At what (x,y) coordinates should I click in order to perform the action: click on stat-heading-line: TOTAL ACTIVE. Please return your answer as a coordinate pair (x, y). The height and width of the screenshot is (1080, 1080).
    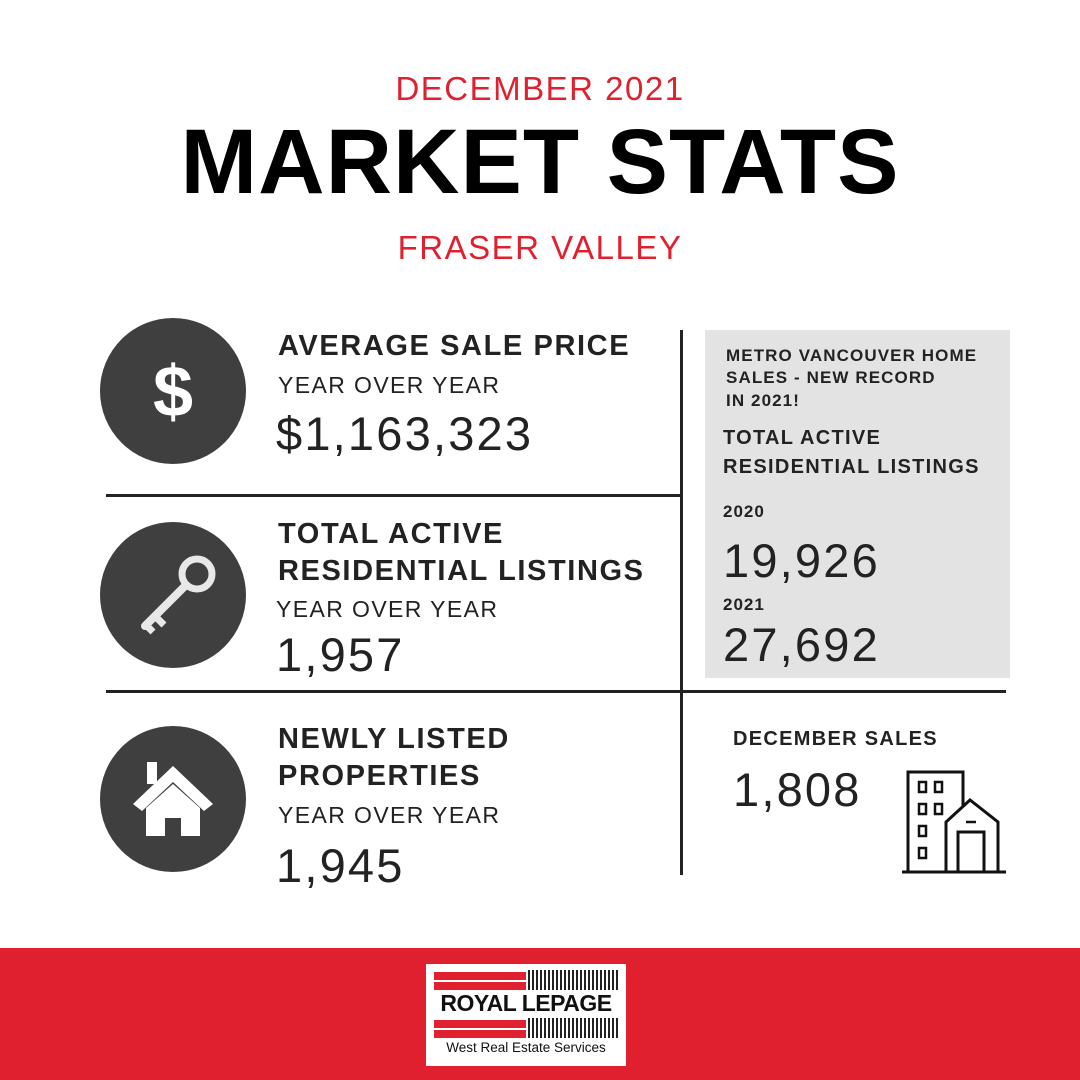
    Looking at the image, I should click on (391, 534).